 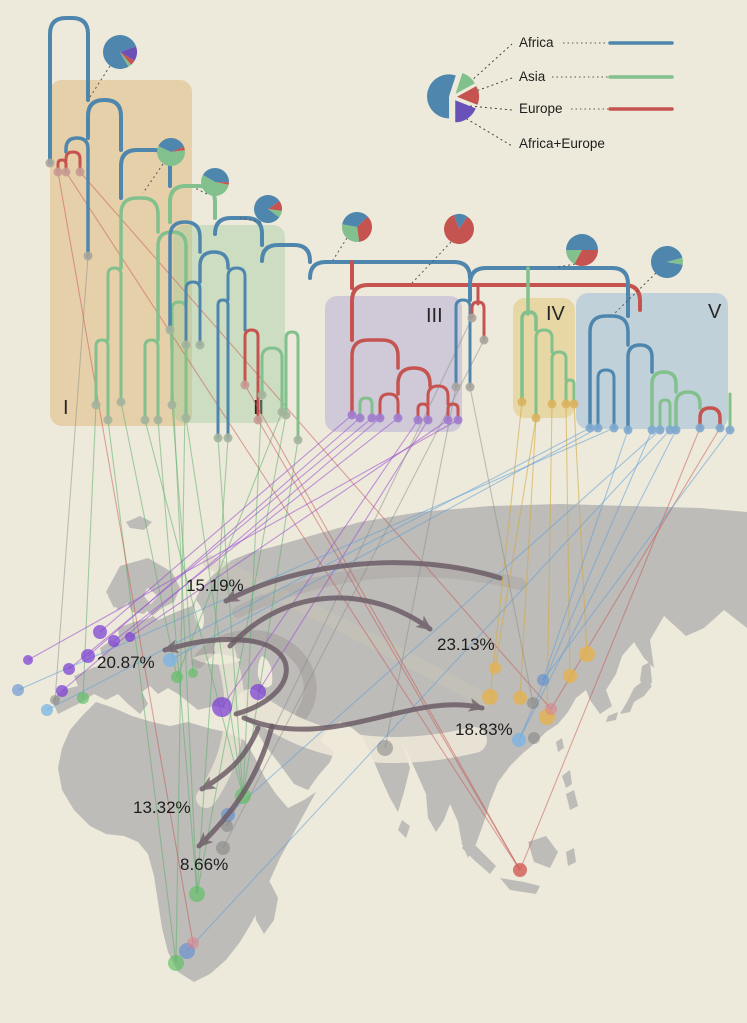 I want to click on ancestry-pie-6-slice-E, so click(x=586, y=258).